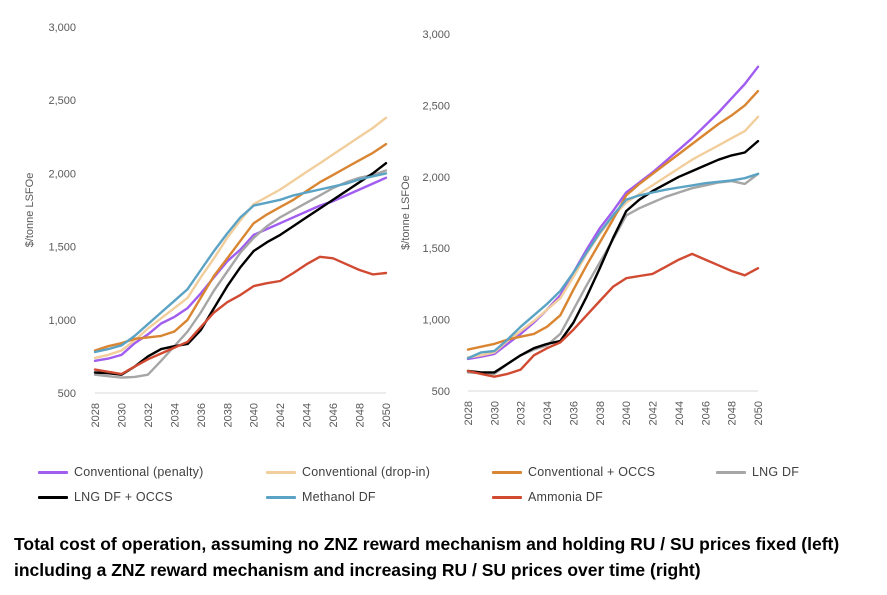 This screenshot has width=887, height=595. I want to click on legend-item-lng-df-occs: LNG DF + OCCS, so click(105, 497).